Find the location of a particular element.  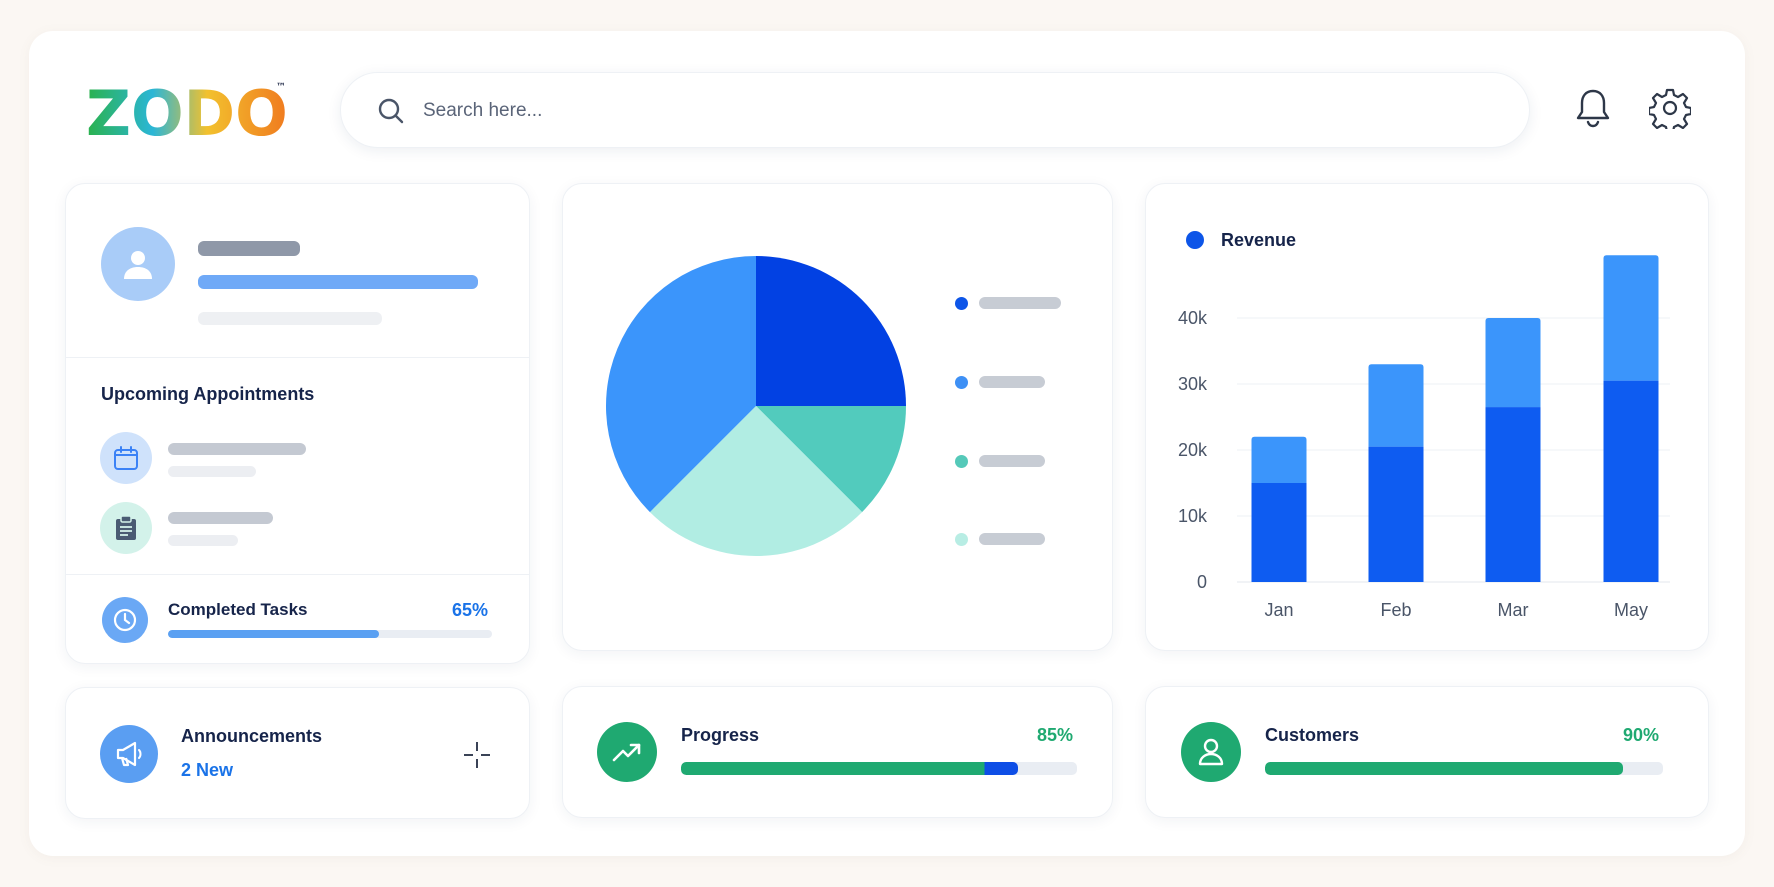

completed-tasks-value: 65% is located at coordinates (470, 610).